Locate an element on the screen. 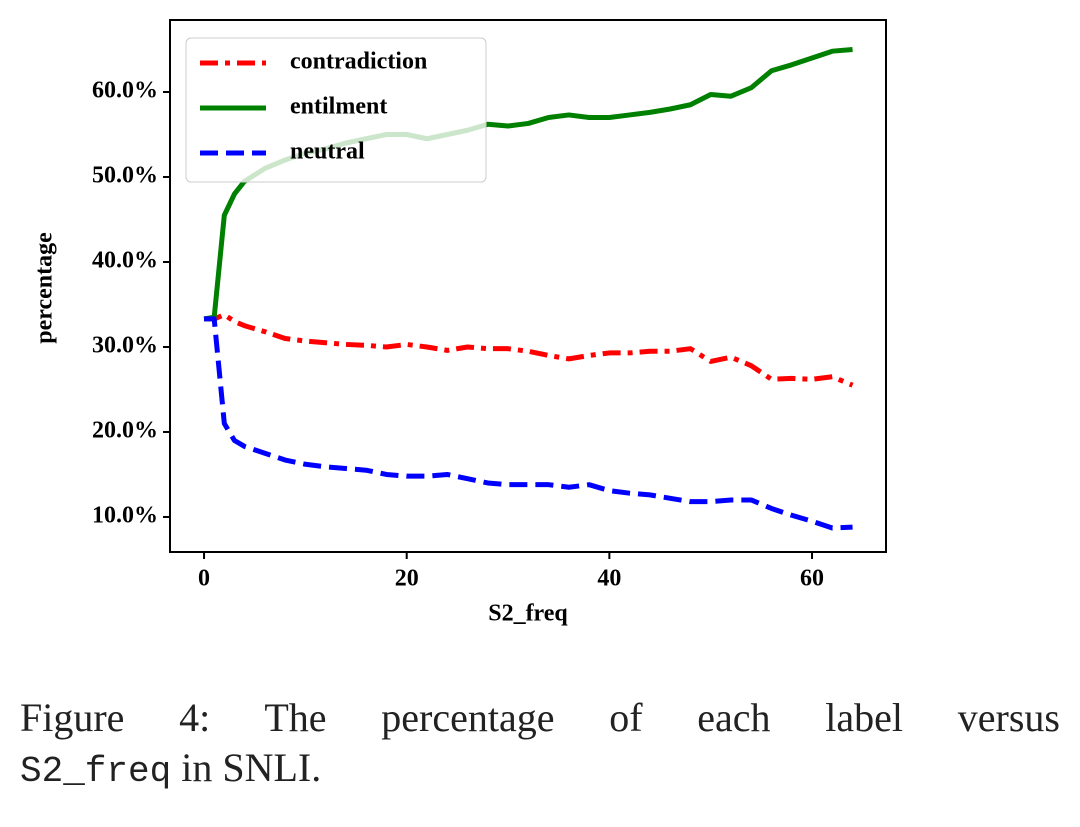 This screenshot has height=827, width=1080. legend-box is located at coordinates (336, 110).